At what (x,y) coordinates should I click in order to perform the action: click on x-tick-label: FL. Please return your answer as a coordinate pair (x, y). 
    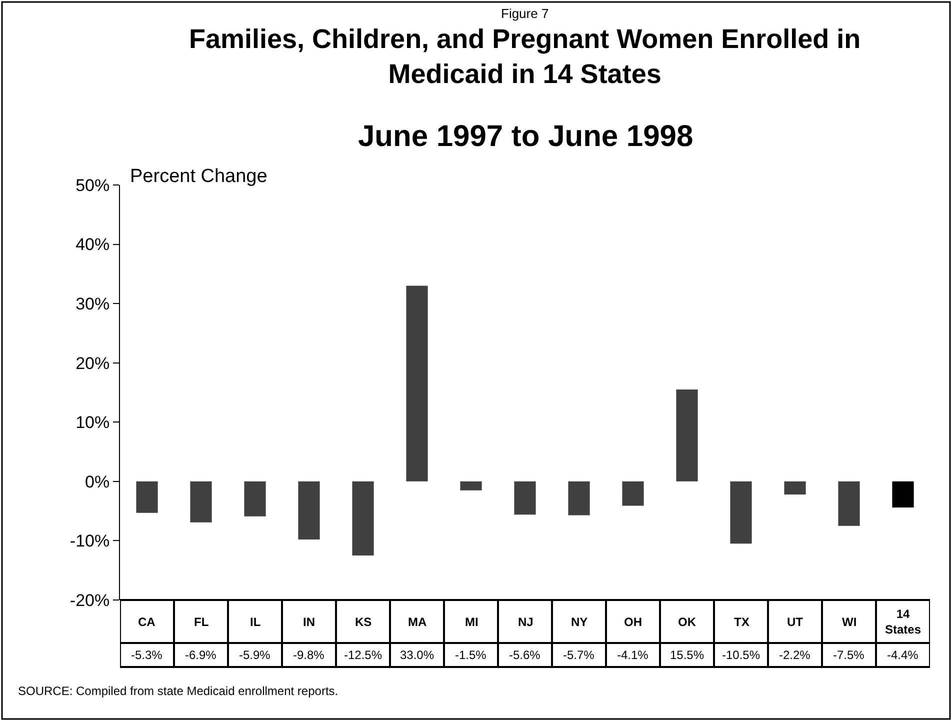
    Looking at the image, I should click on (201, 622).